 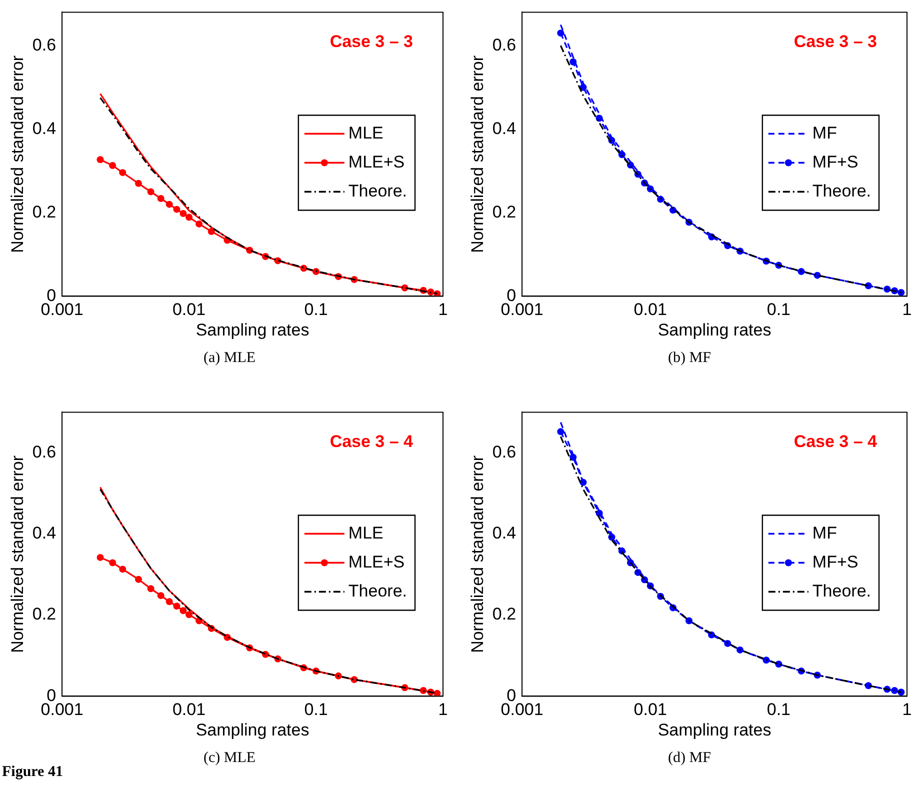 I want to click on text: (a) MLE, so click(x=229, y=358).